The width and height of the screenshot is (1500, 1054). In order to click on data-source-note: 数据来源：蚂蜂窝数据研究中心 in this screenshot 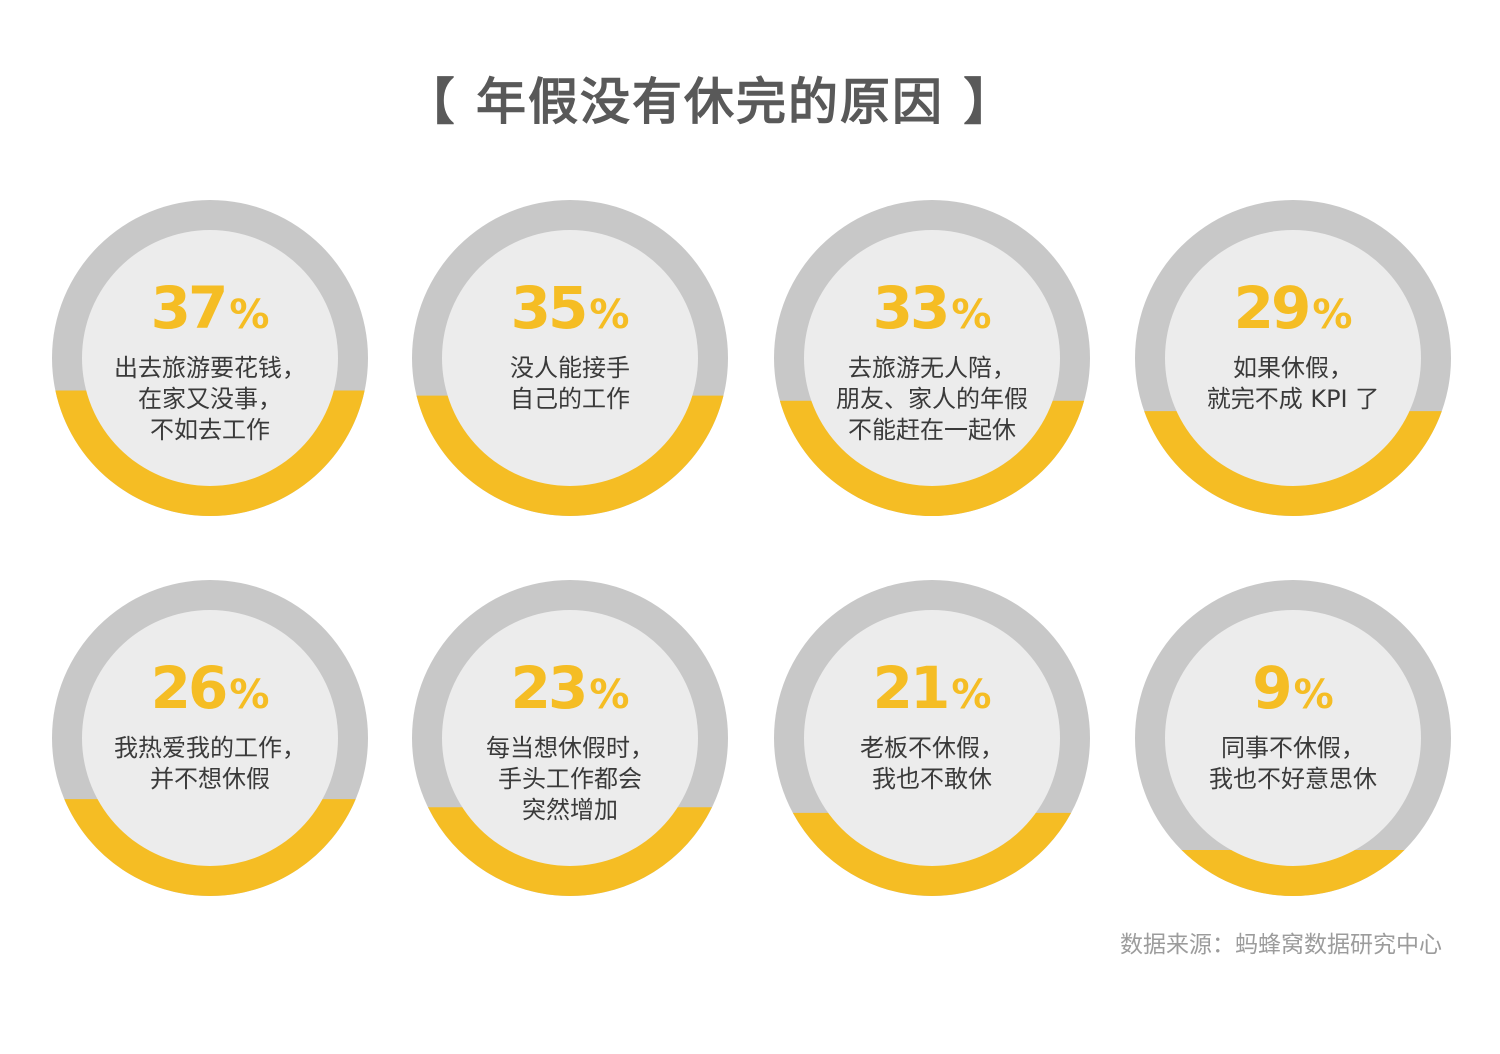, I will do `click(1281, 945)`.